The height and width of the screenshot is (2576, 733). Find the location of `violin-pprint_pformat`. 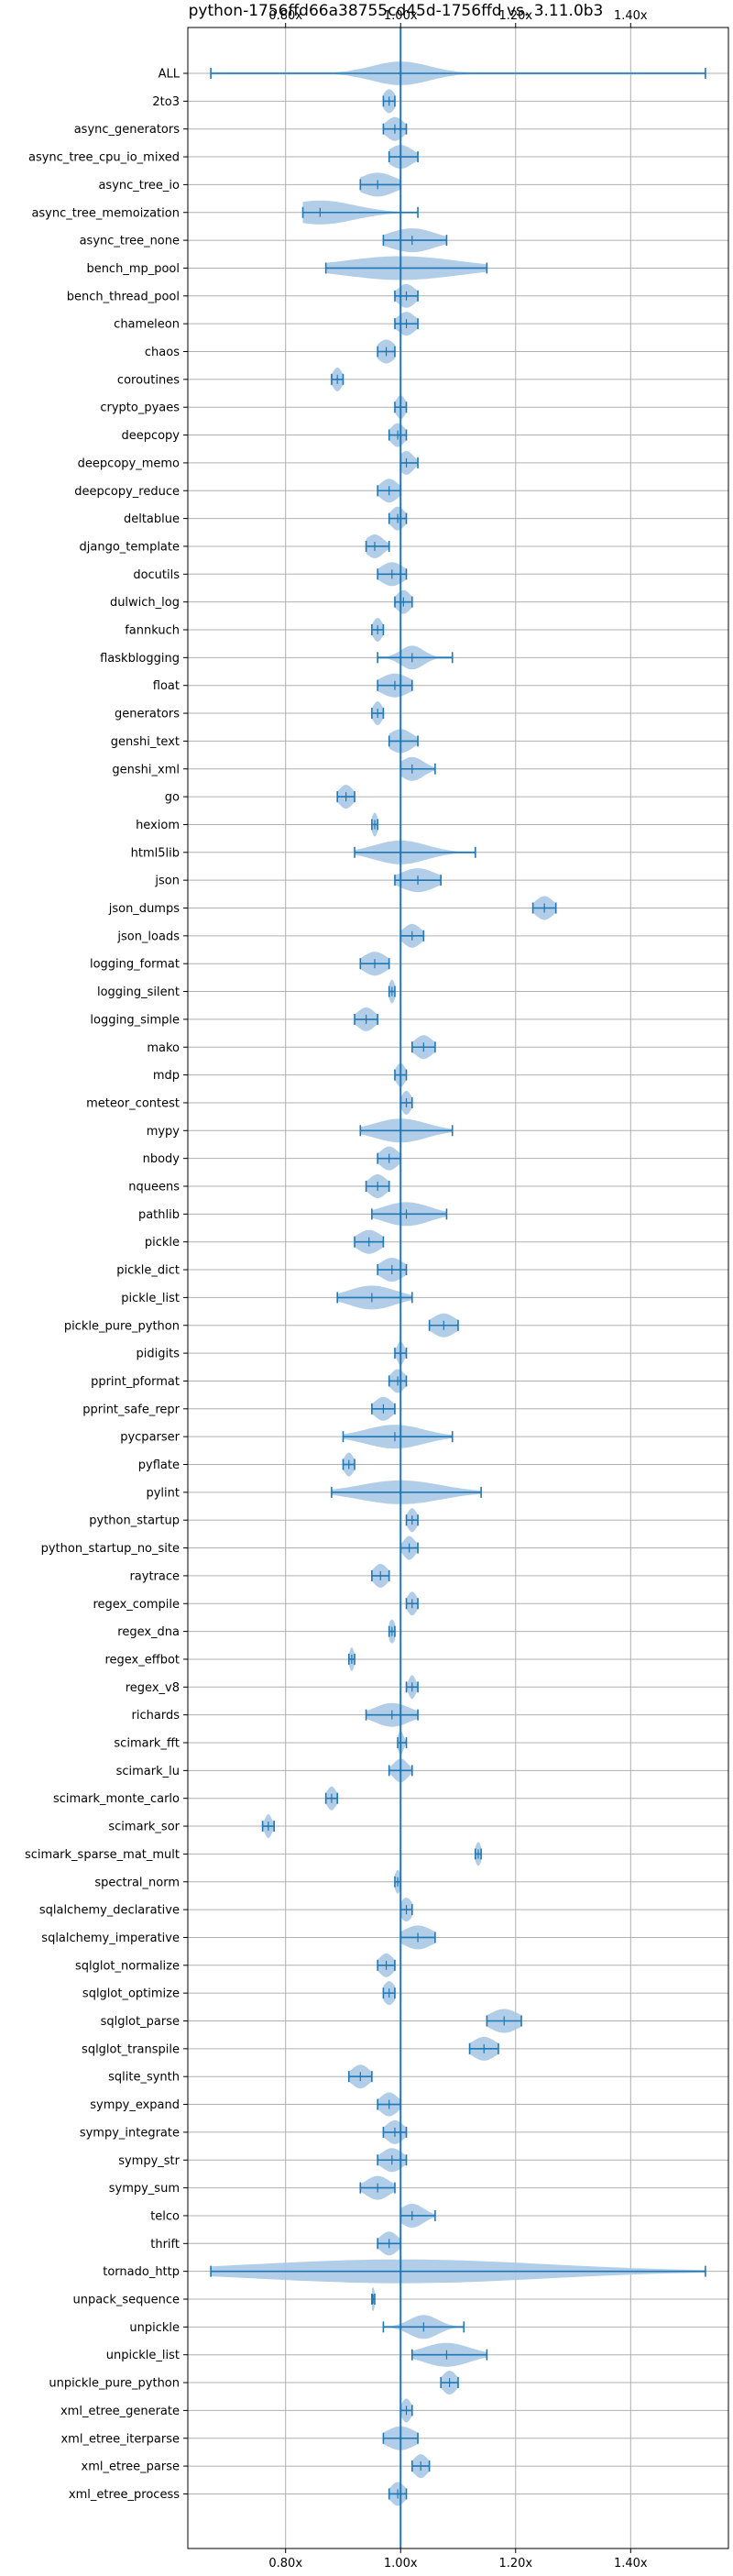

violin-pprint_pformat is located at coordinates (398, 1381).